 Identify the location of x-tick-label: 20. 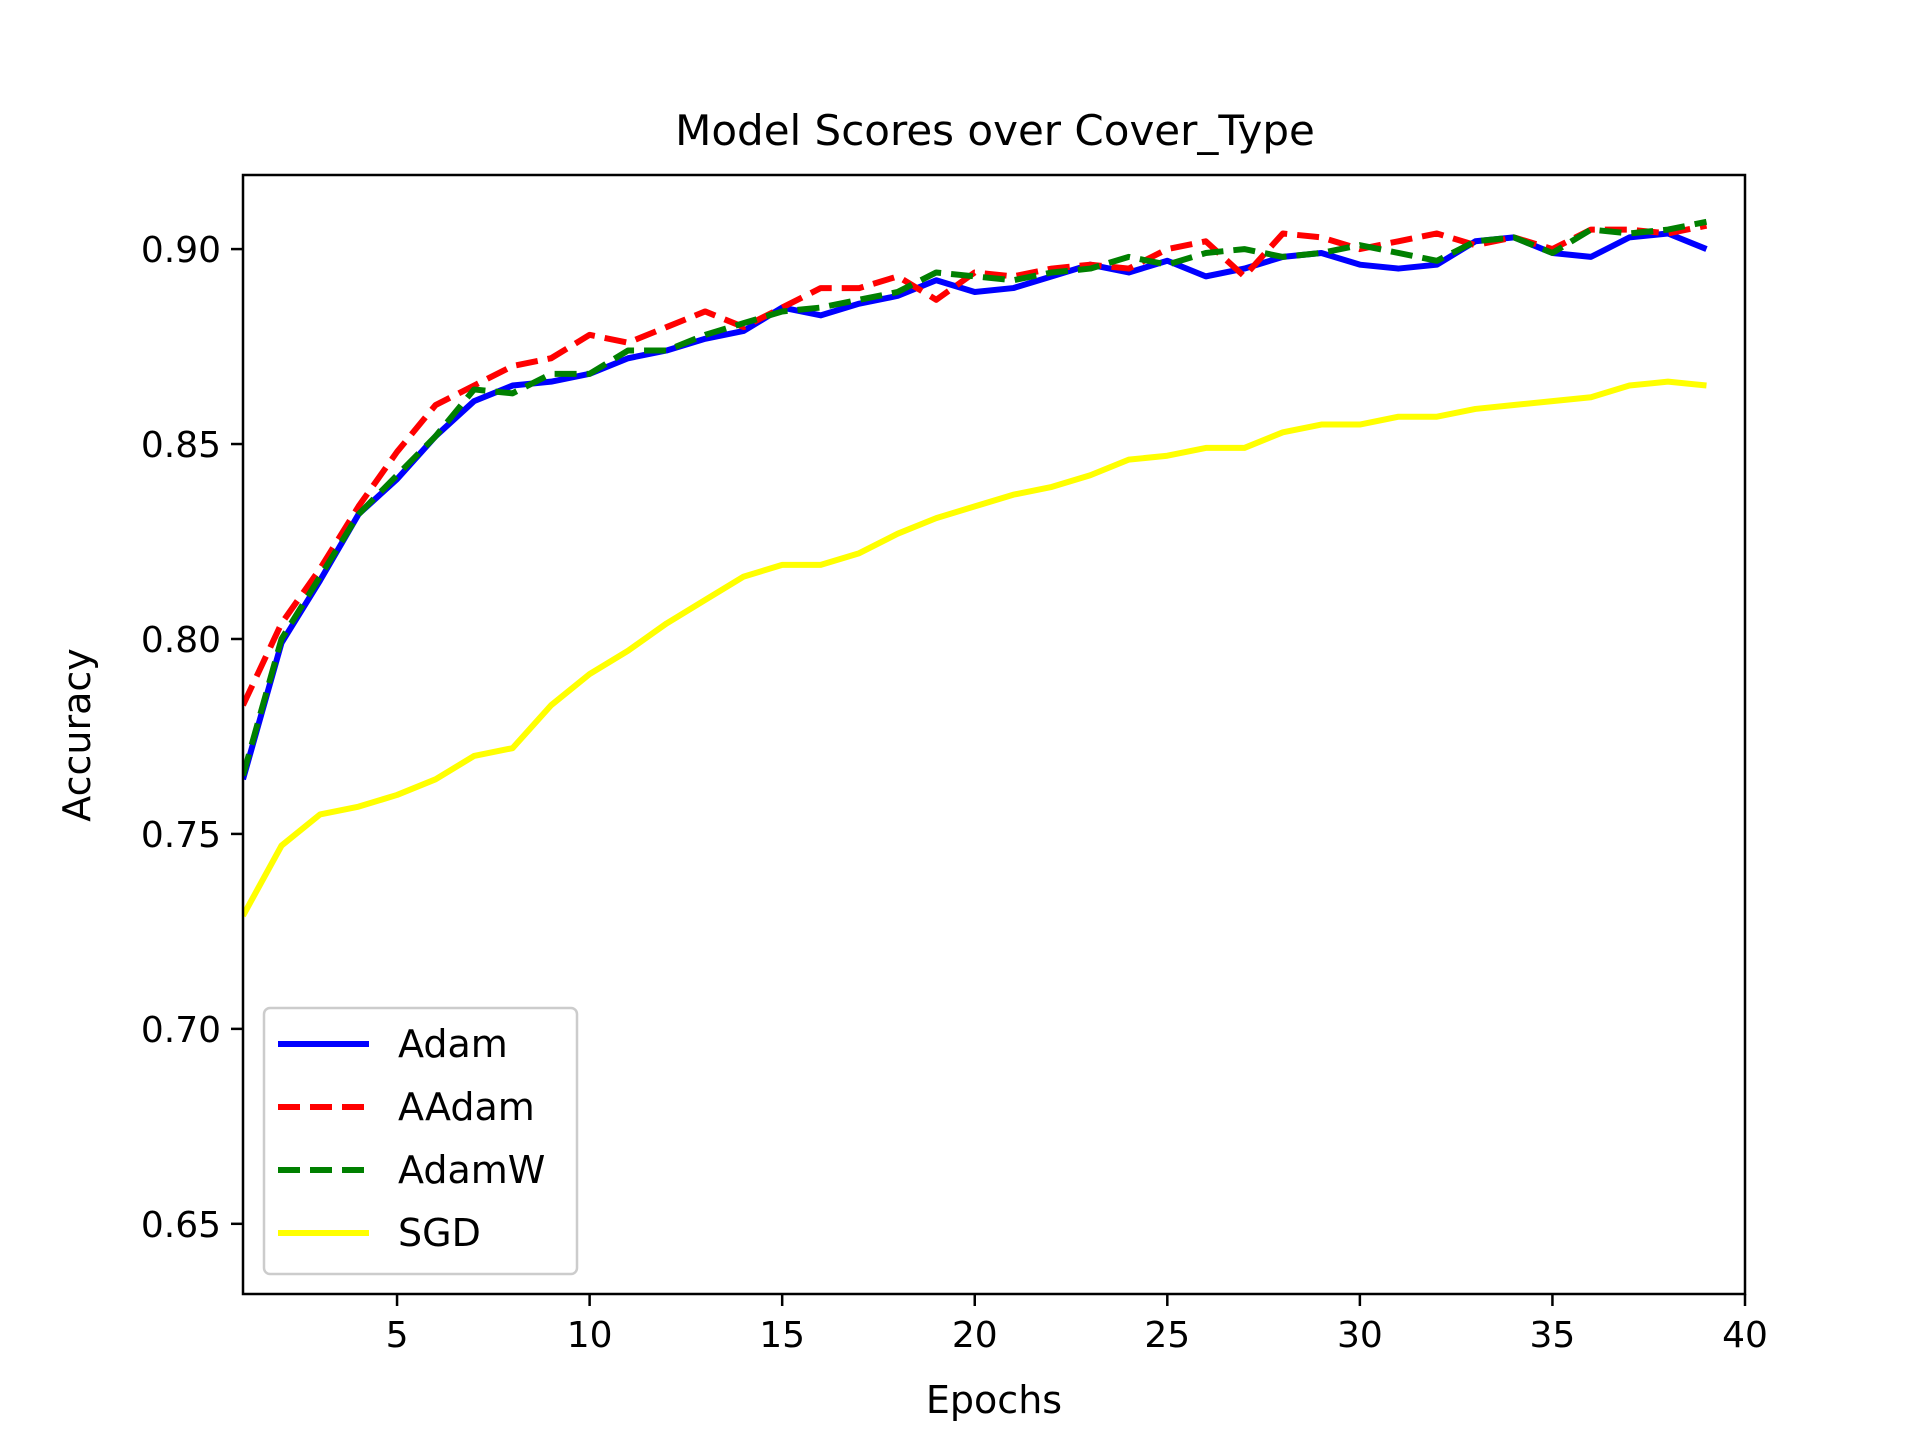
(975, 1335).